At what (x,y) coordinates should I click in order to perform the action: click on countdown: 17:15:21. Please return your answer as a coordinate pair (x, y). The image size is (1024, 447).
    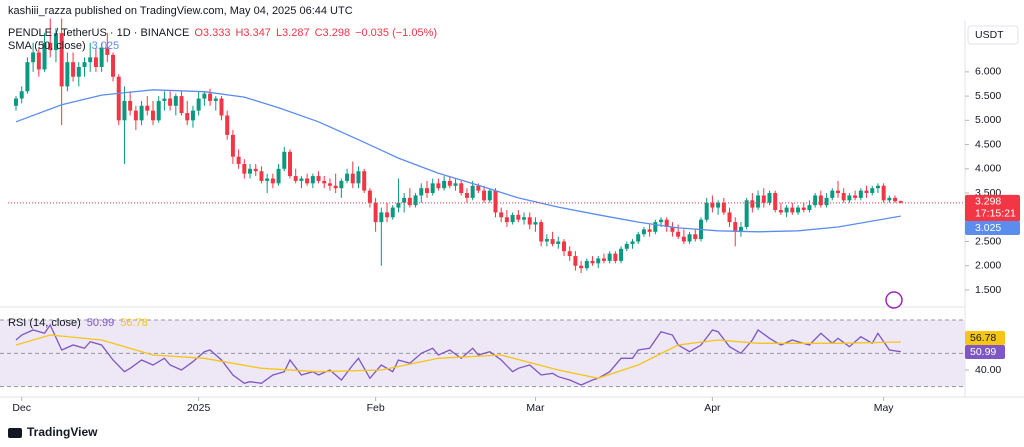
    Looking at the image, I should click on (995, 214).